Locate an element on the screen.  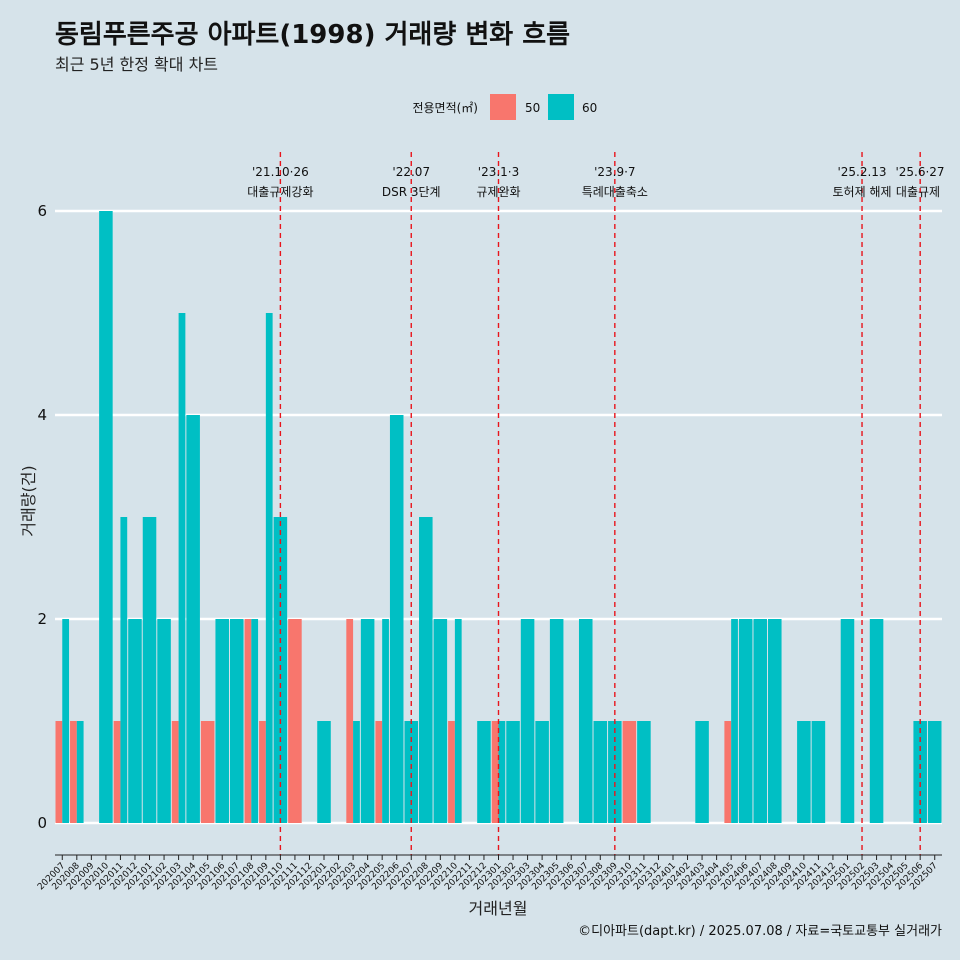
annotation-label: 특례대출축소 is located at coordinates (615, 192).